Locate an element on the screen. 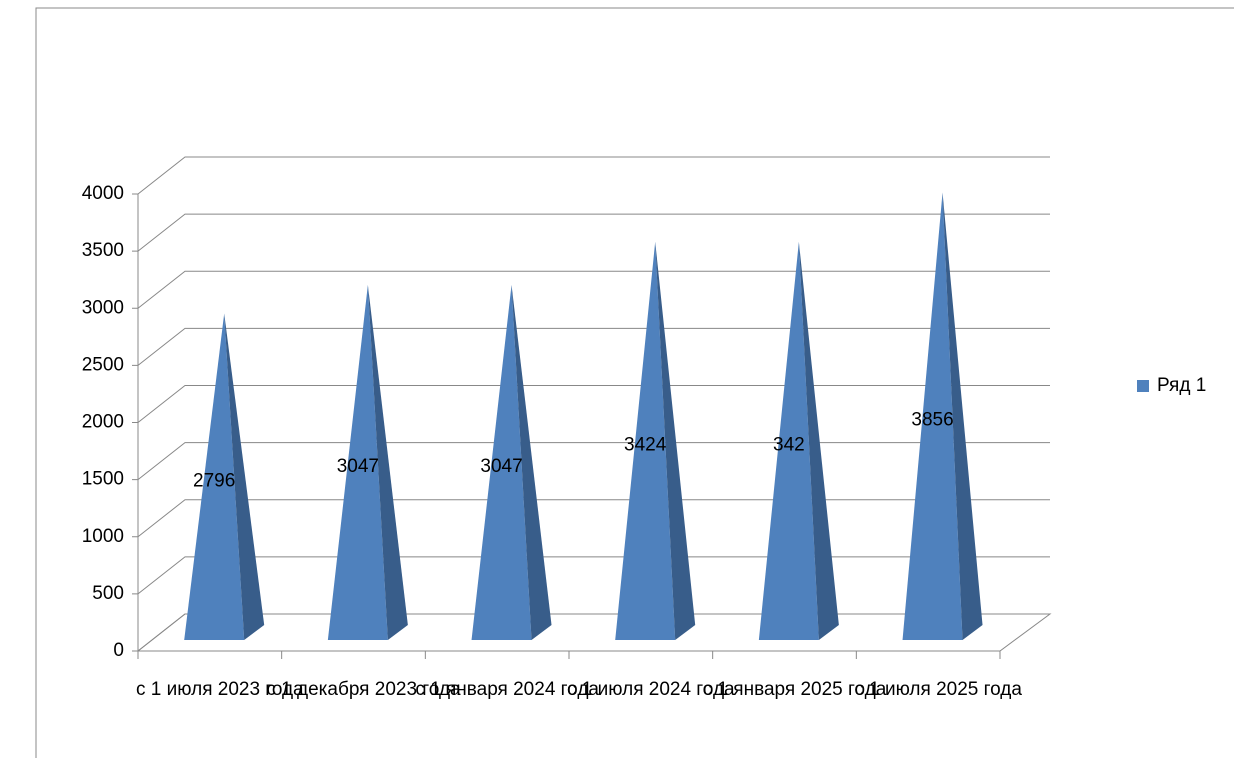 The width and height of the screenshot is (1235, 758). y-tick-label: 0 is located at coordinates (118, 650).